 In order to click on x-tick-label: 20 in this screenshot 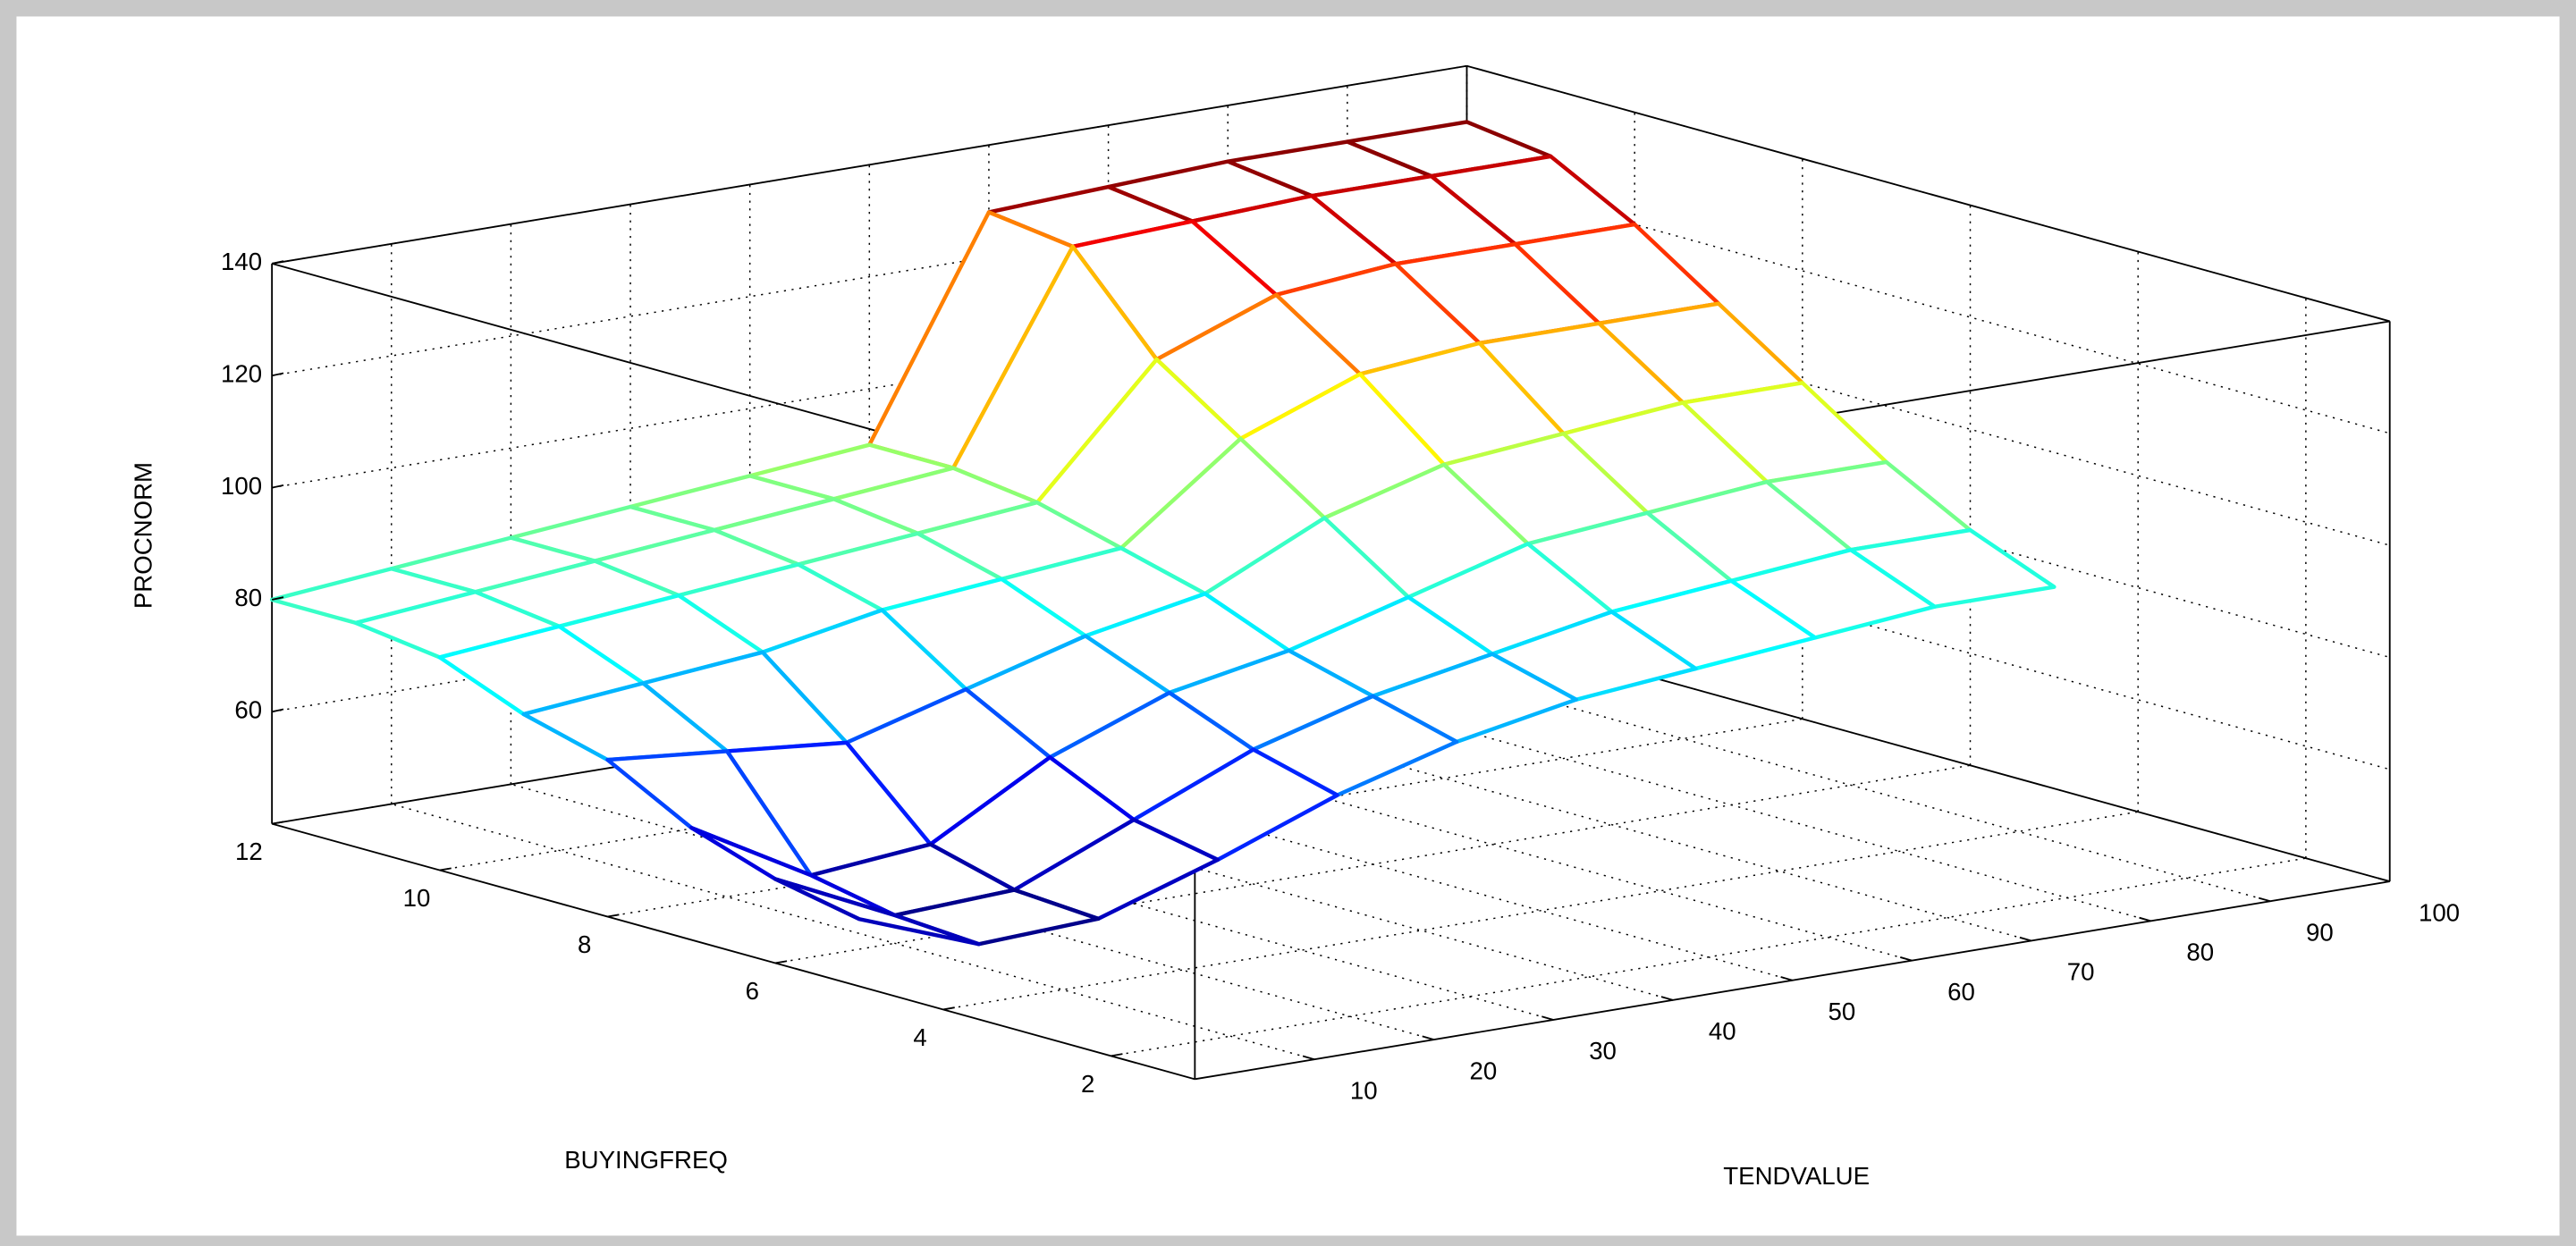, I will do `click(1484, 1070)`.